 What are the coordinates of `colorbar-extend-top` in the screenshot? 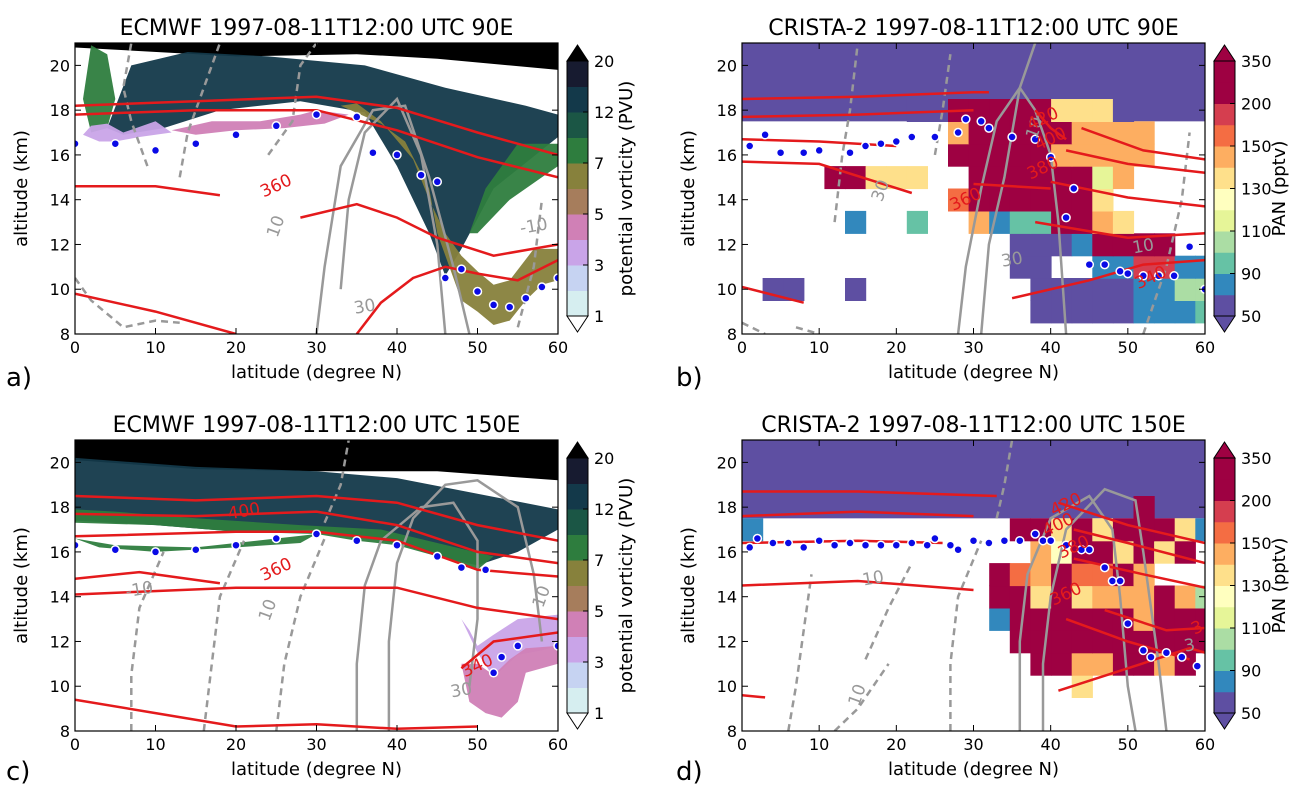 It's located at (1224, 450).